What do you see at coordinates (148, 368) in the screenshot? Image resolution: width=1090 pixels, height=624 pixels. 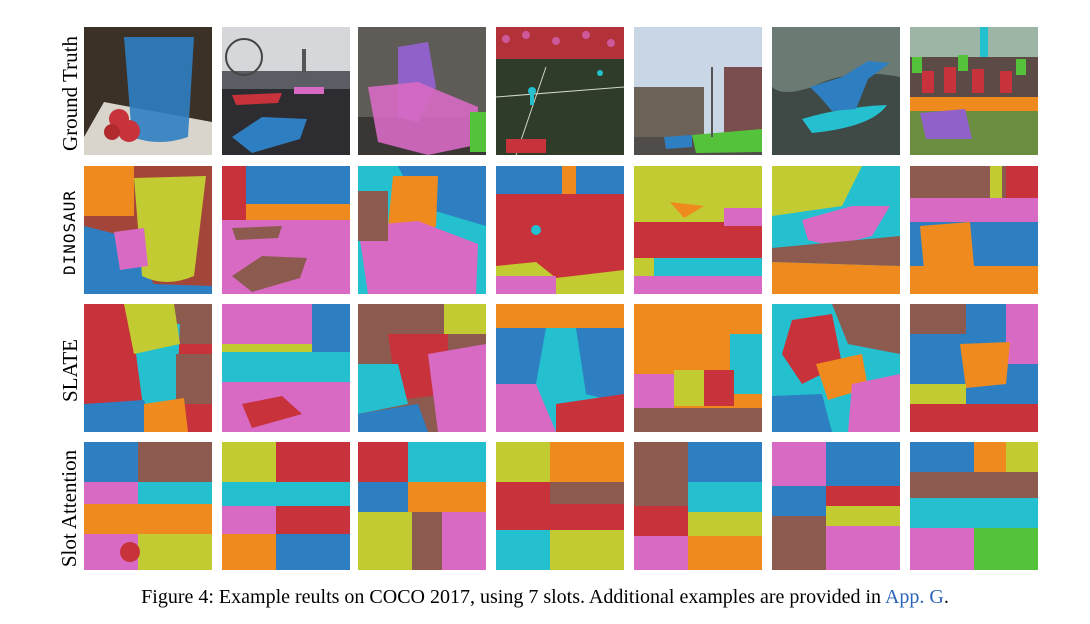 I see `slate-panel-cup` at bounding box center [148, 368].